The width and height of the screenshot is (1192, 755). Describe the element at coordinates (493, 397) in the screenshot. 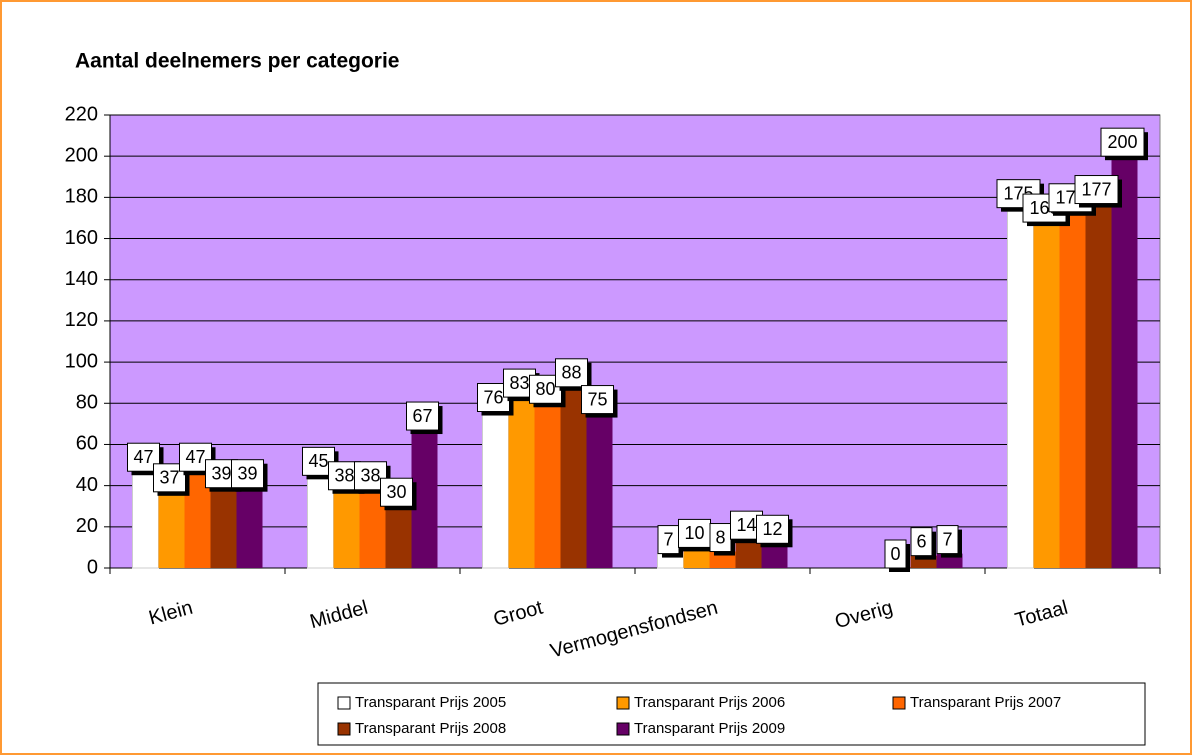

I see `data-label: 76` at that location.